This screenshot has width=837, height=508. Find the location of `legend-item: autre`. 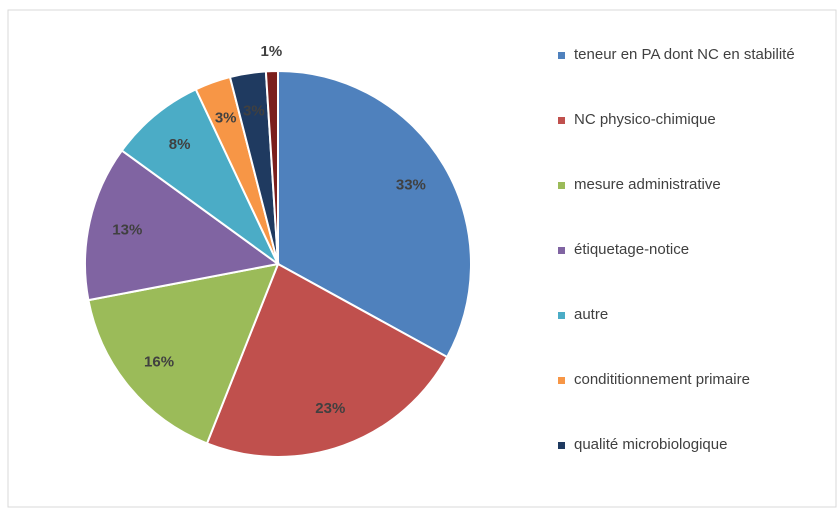

legend-item: autre is located at coordinates (693, 336).